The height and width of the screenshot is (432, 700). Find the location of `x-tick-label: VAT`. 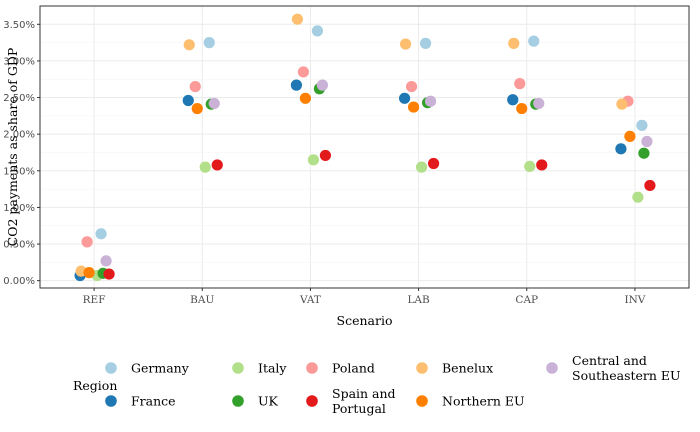

x-tick-label: VAT is located at coordinates (310, 300).